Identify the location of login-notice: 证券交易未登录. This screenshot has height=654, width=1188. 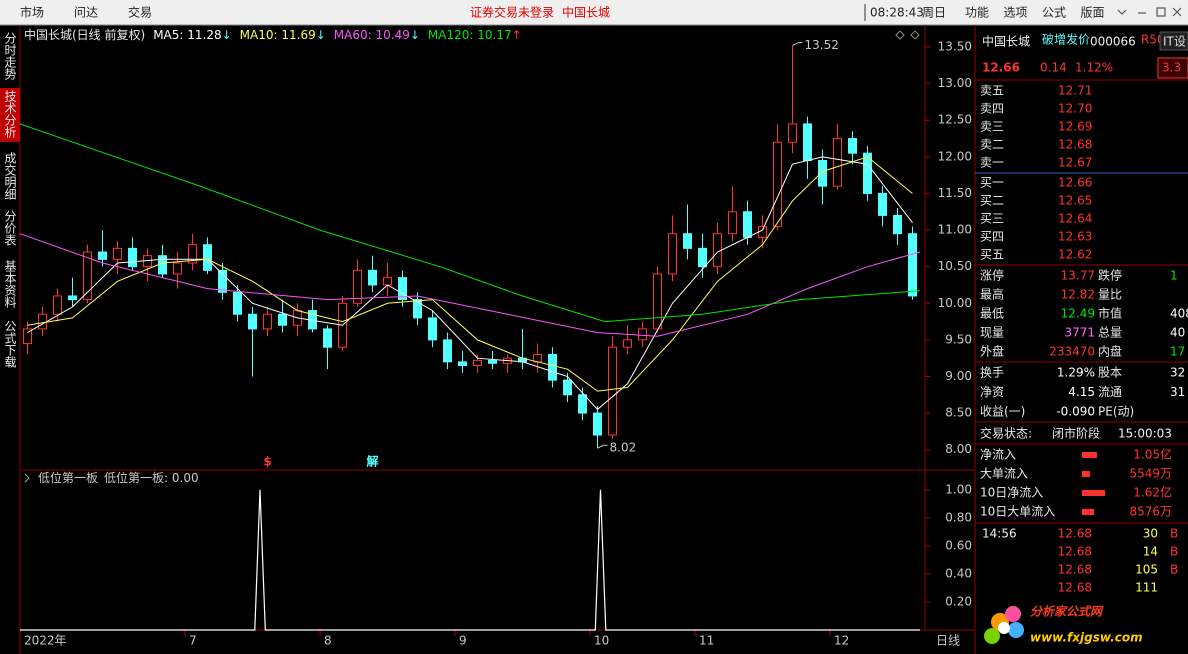
(512, 12).